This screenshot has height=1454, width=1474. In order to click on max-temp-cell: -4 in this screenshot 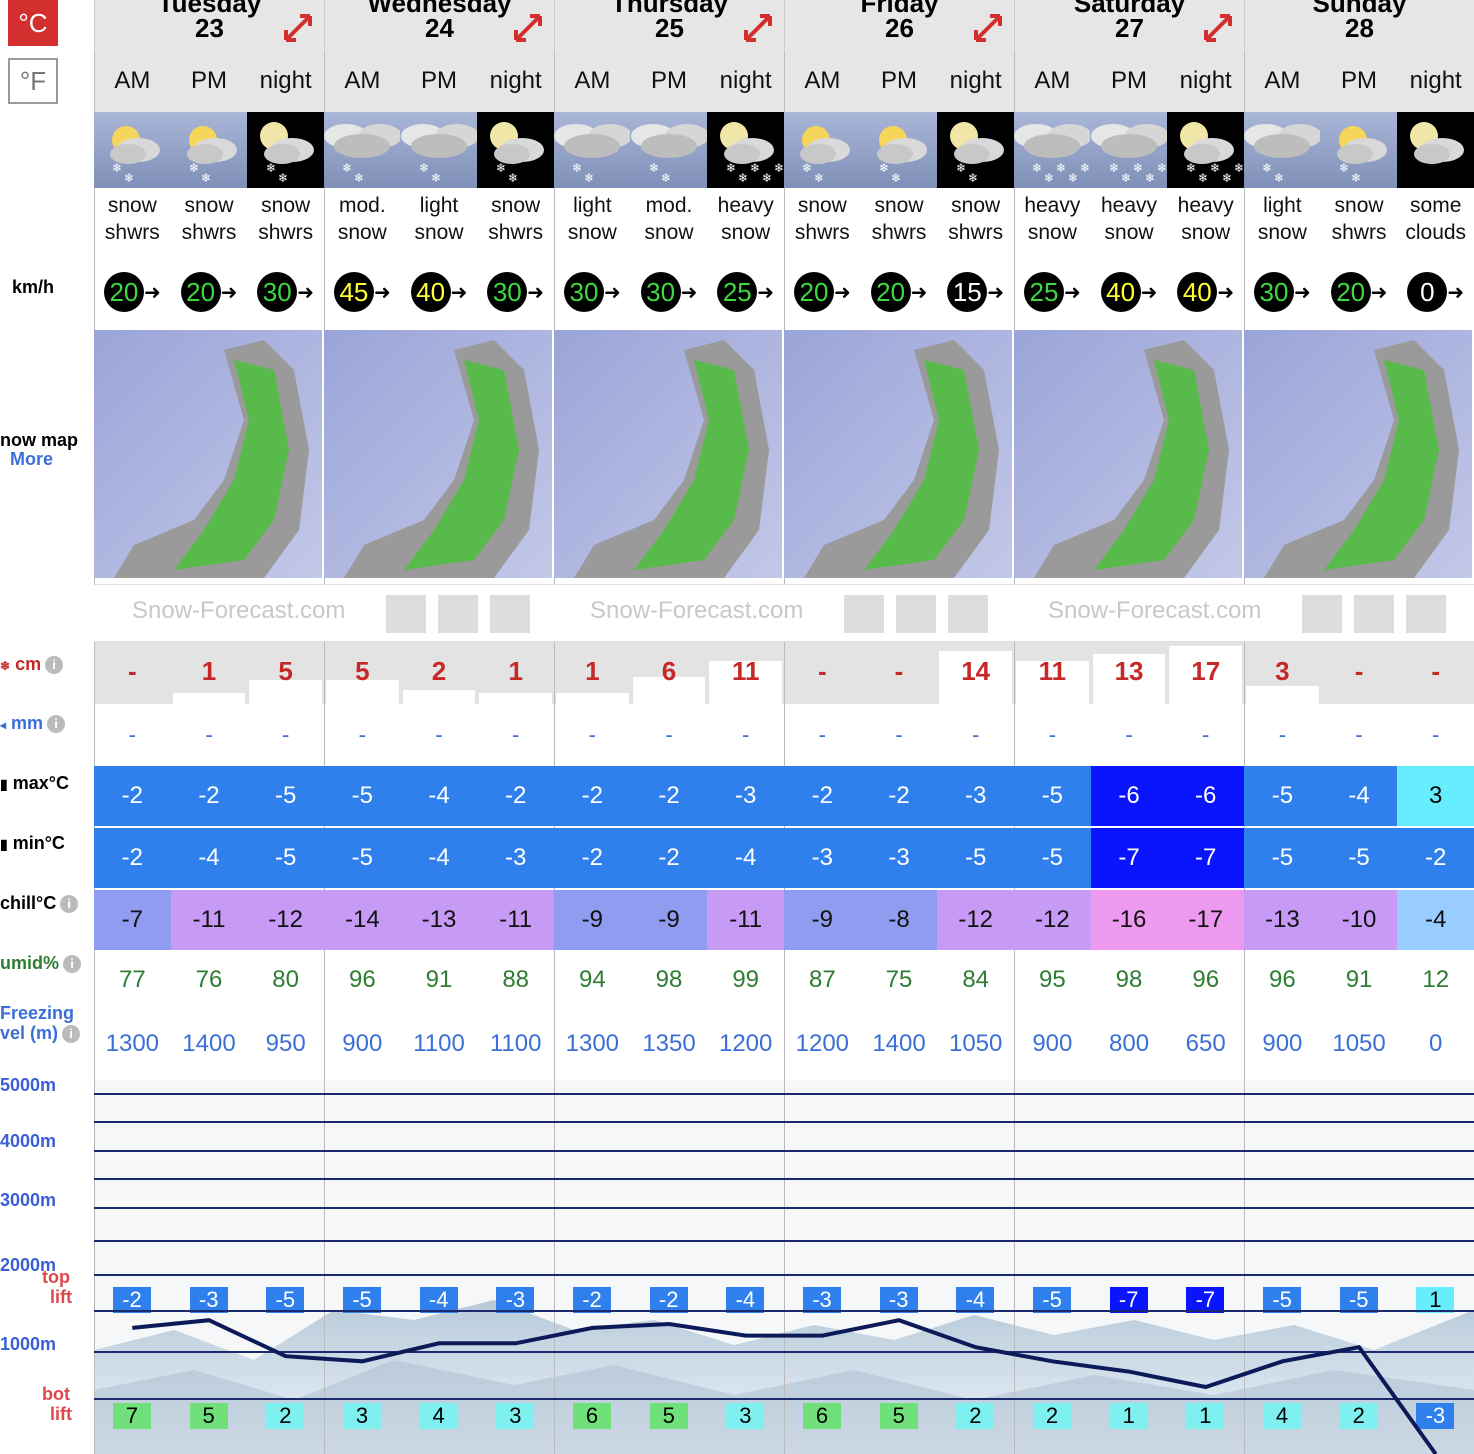, I will do `click(439, 796)`.